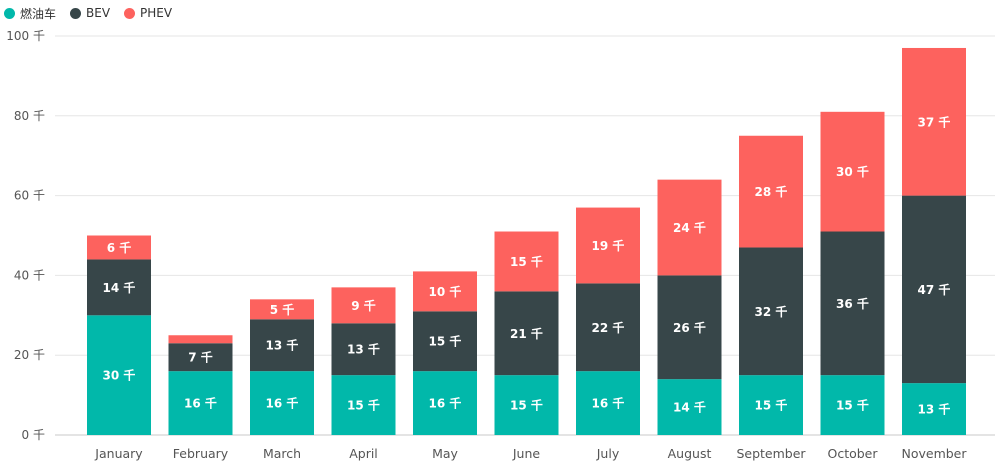 This screenshot has height=465, width=1000. I want to click on data-label: 37 千, so click(934, 121).